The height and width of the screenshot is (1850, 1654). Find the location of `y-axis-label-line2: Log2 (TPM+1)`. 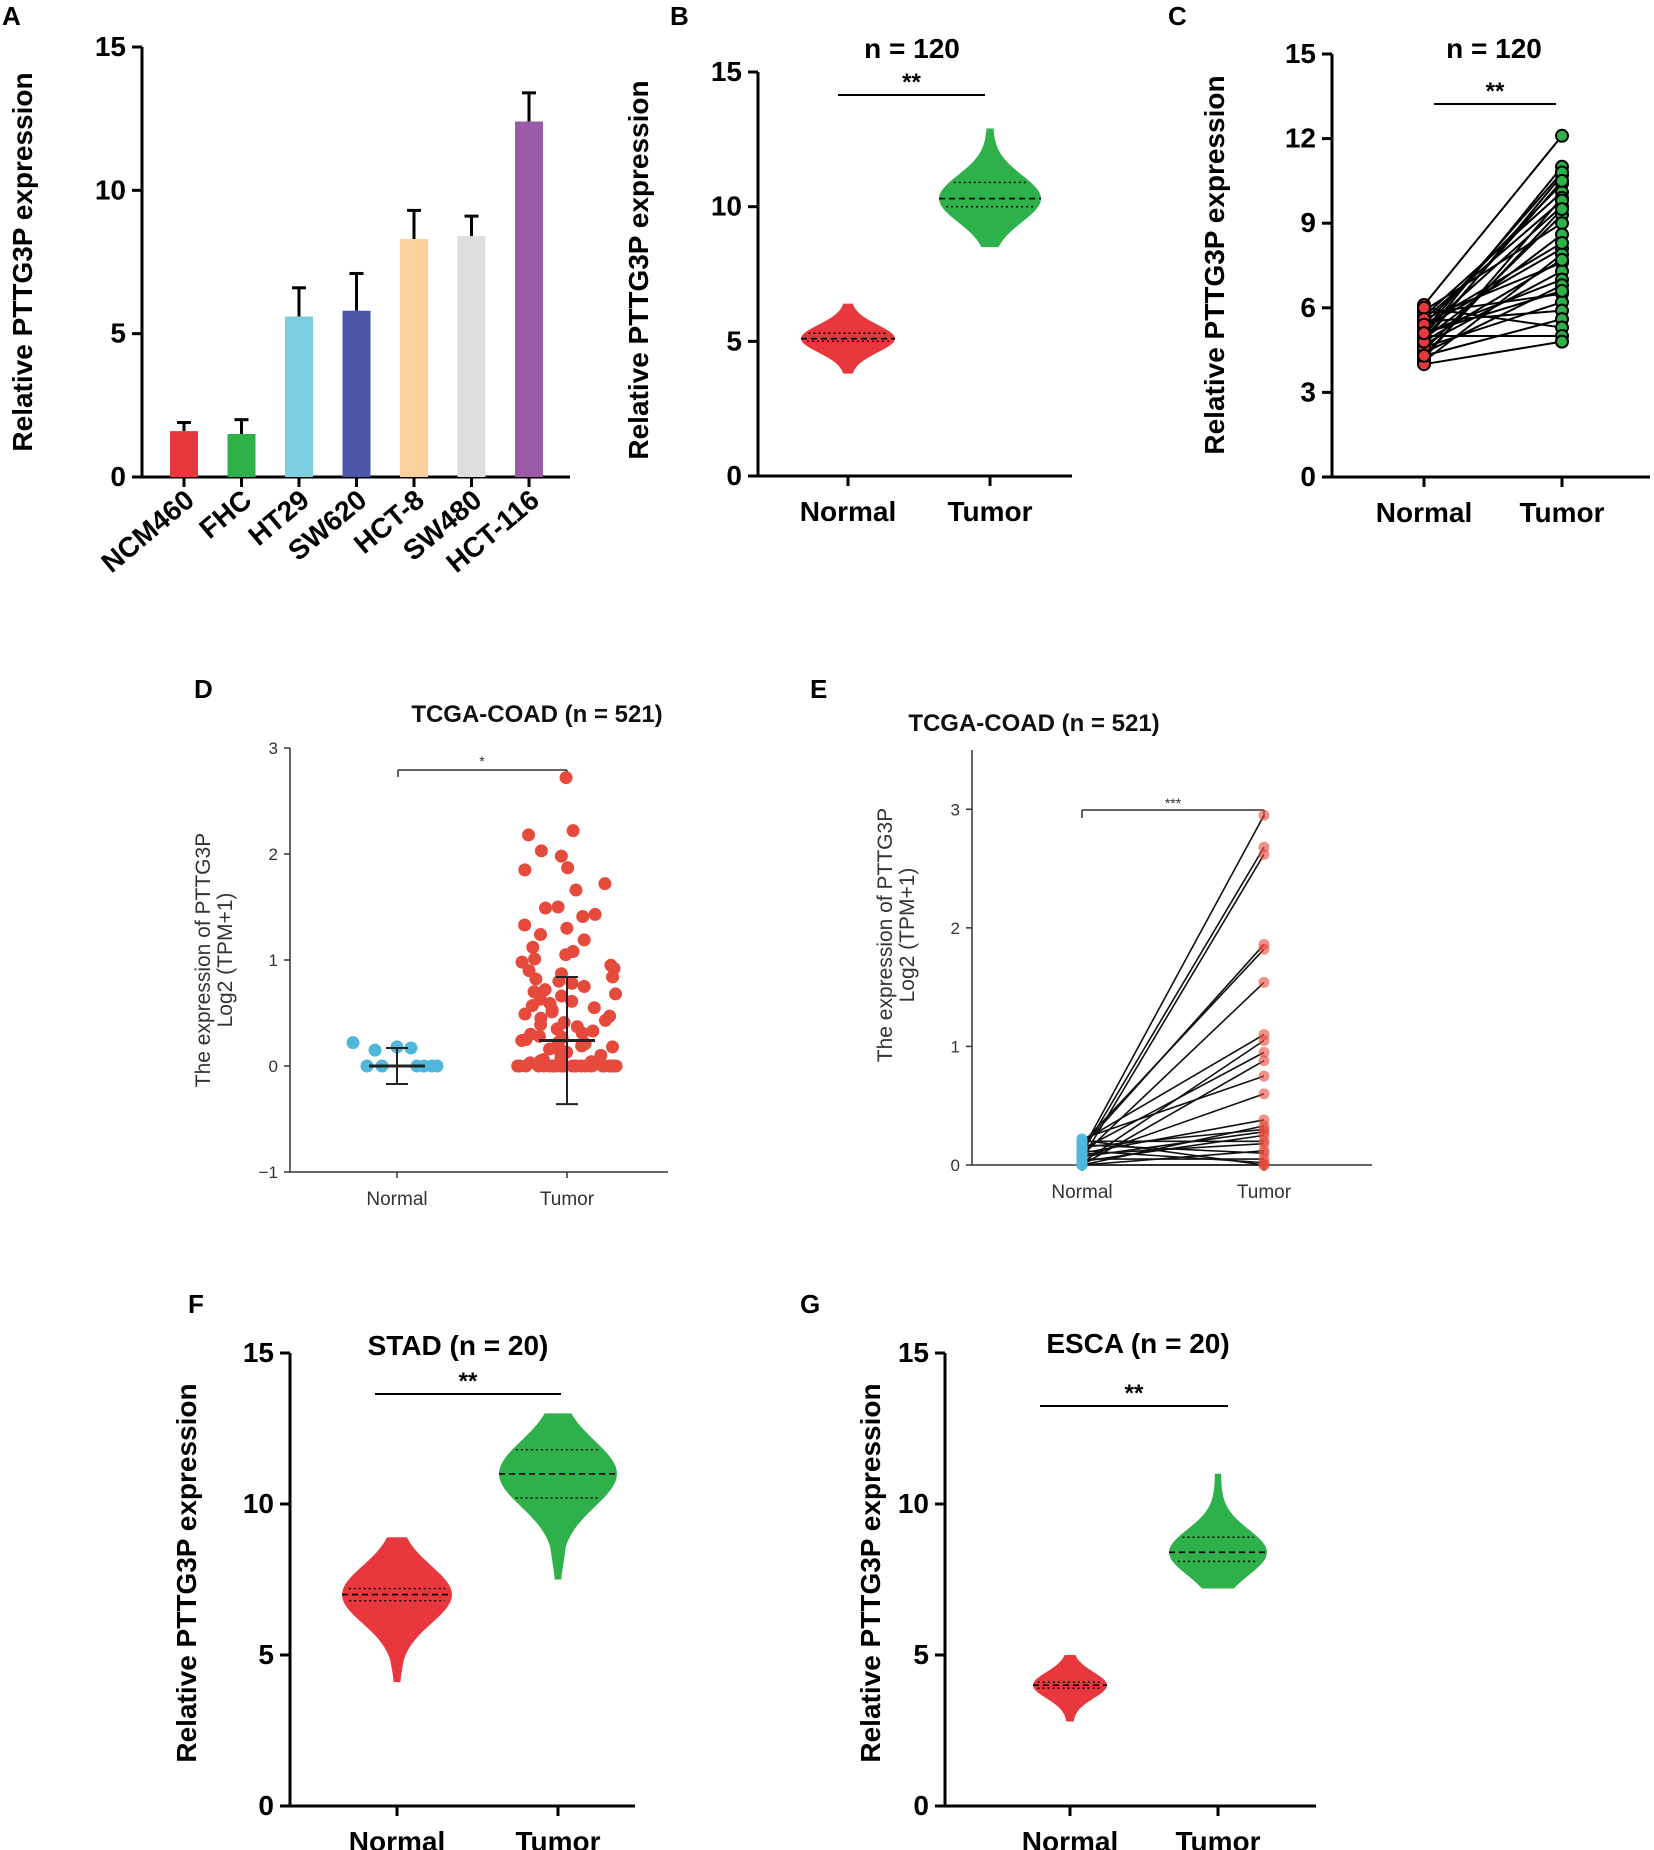

y-axis-label-line2: Log2 (TPM+1) is located at coordinates (907, 935).